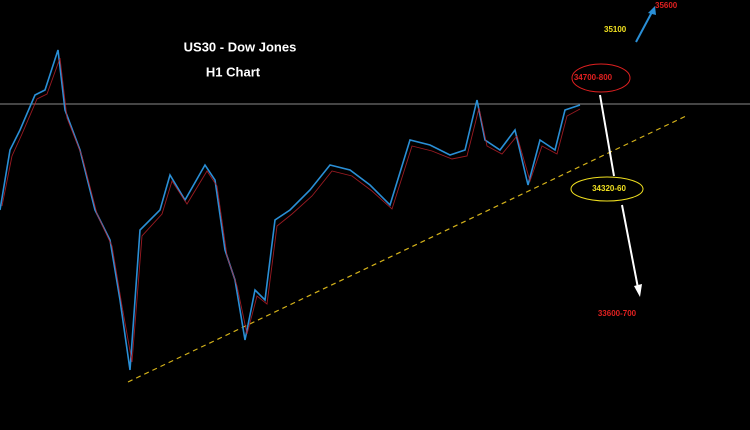 This screenshot has height=430, width=750. What do you see at coordinates (638, 290) in the screenshot?
I see `down-arrow-head` at bounding box center [638, 290].